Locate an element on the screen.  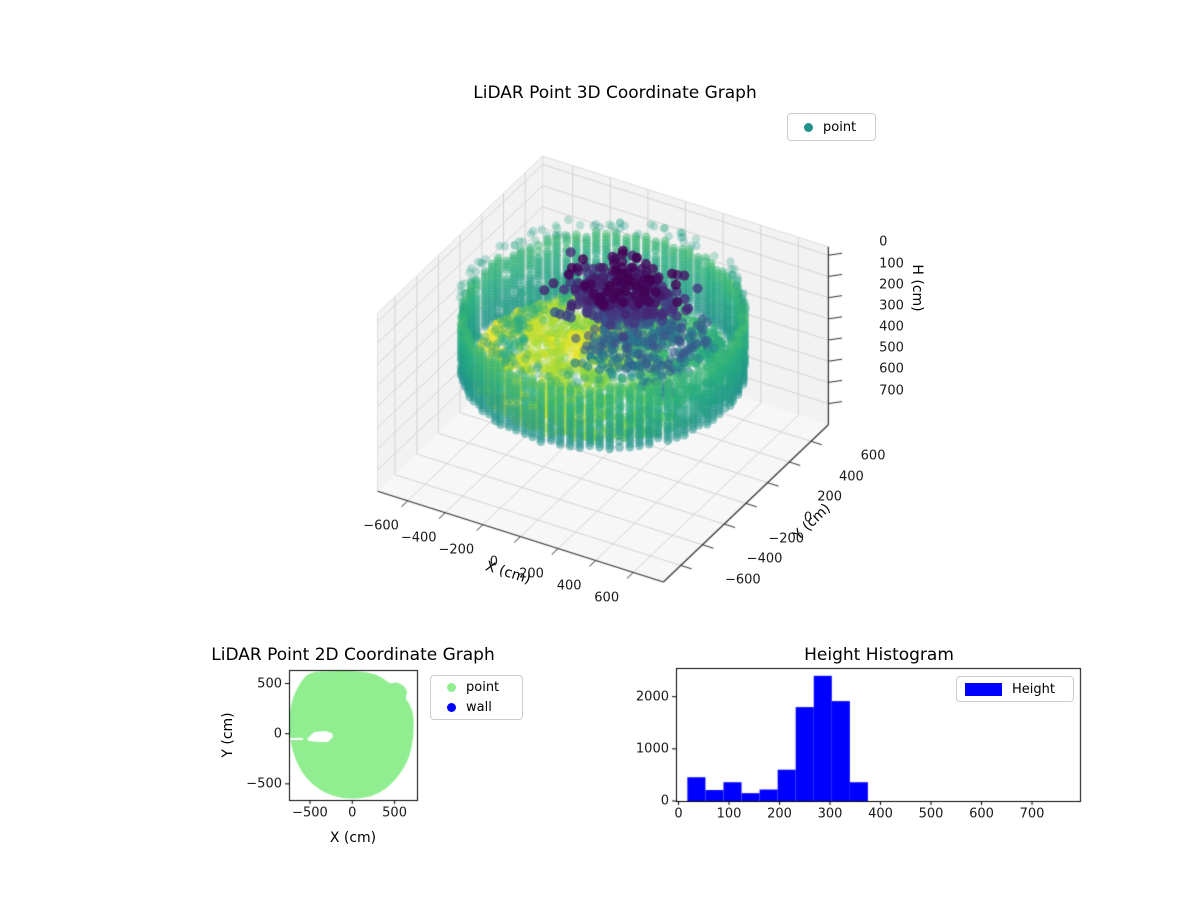
plot2d-title: LiDAR Point 2D Coordinate Graph is located at coordinates (353, 655).